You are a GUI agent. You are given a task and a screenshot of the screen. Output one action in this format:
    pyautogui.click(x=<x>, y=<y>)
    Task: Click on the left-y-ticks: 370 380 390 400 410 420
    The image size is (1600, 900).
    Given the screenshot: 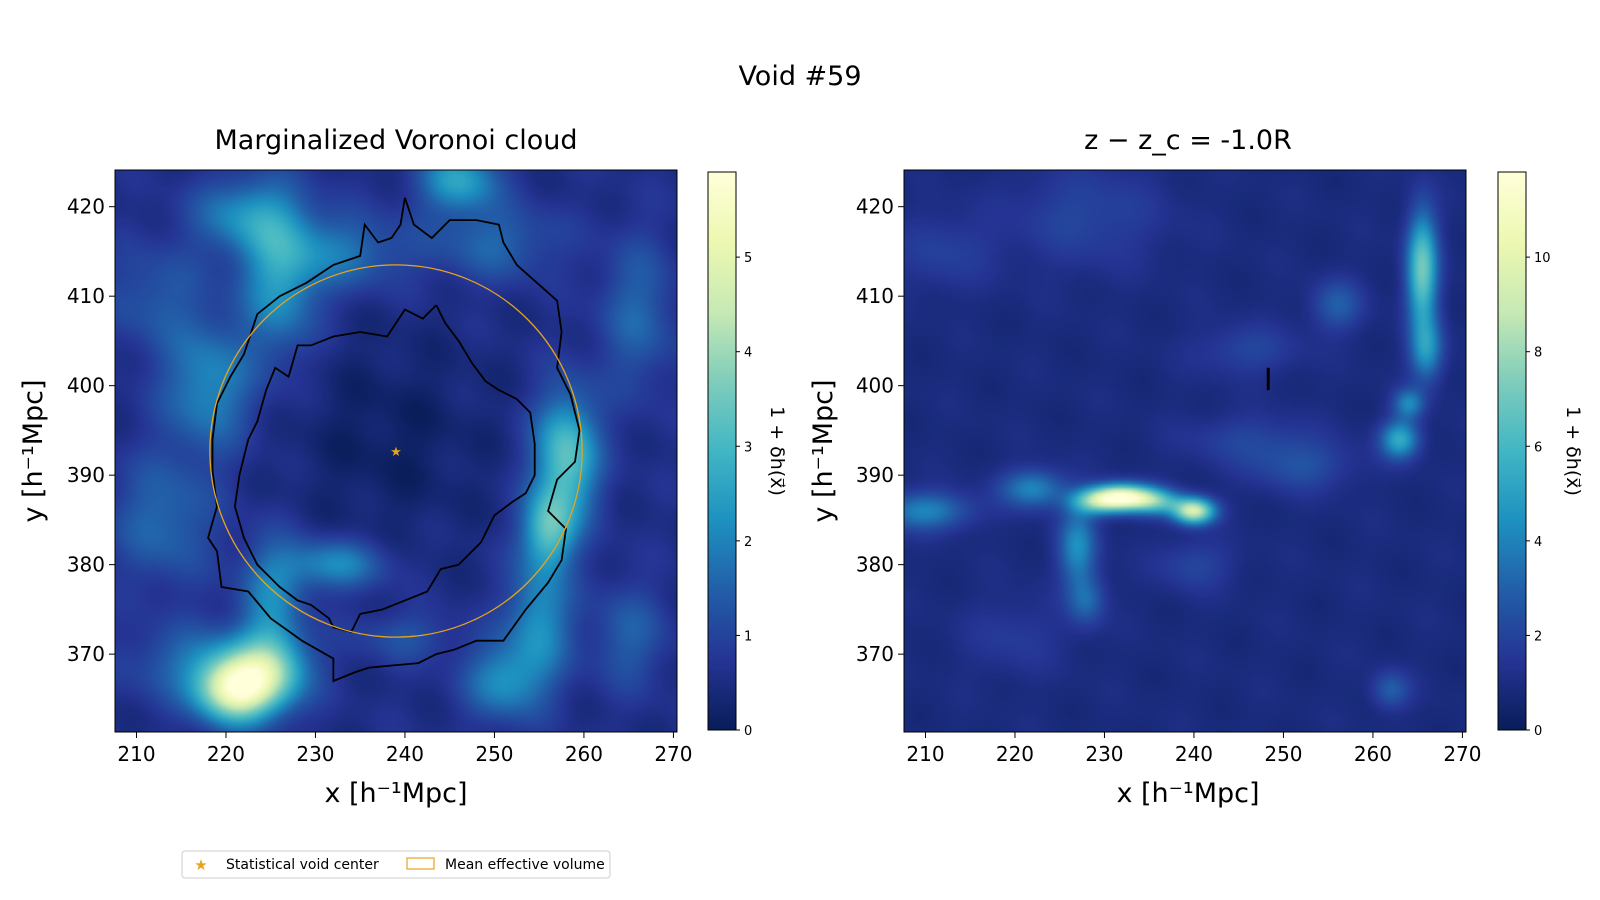 What is the action you would take?
    pyautogui.click(x=91, y=430)
    